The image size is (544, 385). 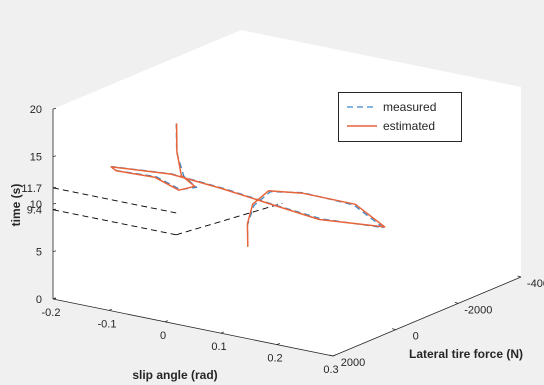 I want to click on y-tick-label: -4000, so click(x=535, y=284).